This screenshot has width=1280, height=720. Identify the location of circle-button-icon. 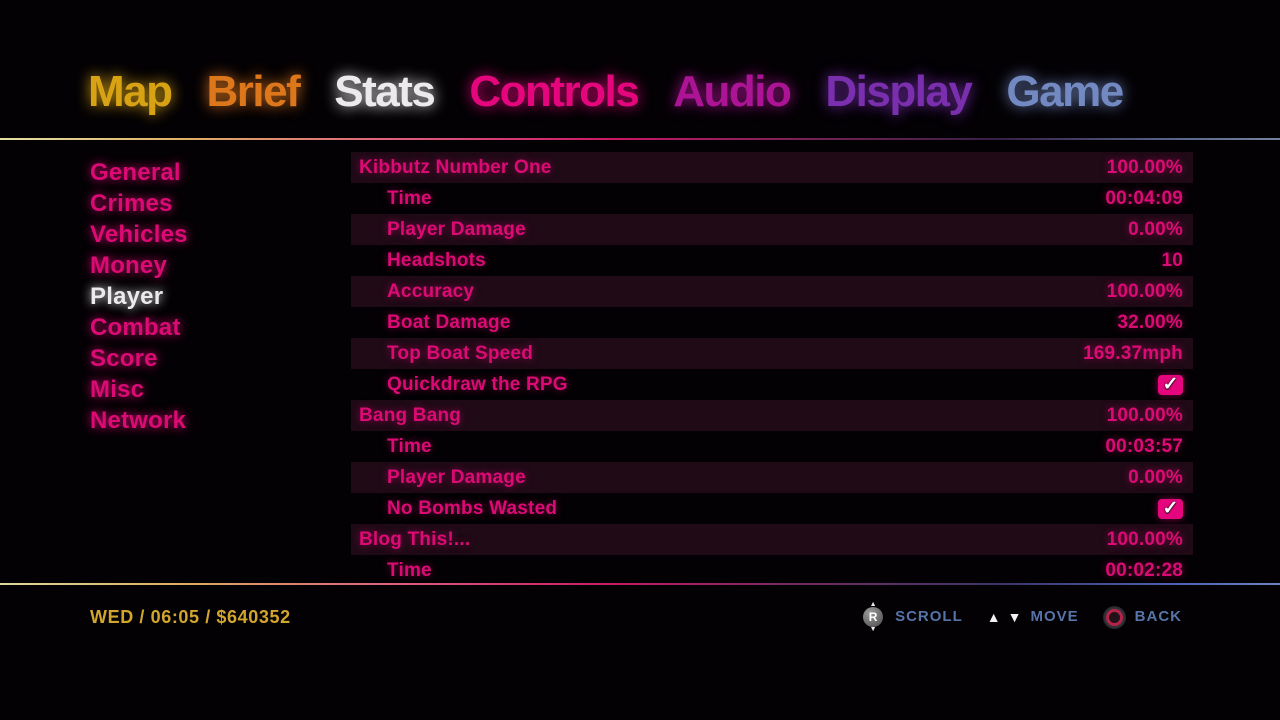
(1114, 617).